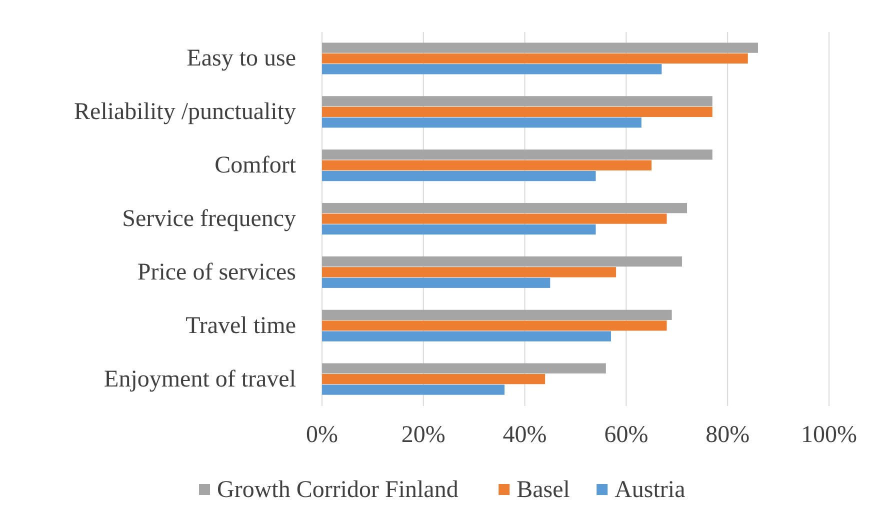  Describe the element at coordinates (241, 59) in the screenshot. I see `y-tick-label: Easy to use` at that location.